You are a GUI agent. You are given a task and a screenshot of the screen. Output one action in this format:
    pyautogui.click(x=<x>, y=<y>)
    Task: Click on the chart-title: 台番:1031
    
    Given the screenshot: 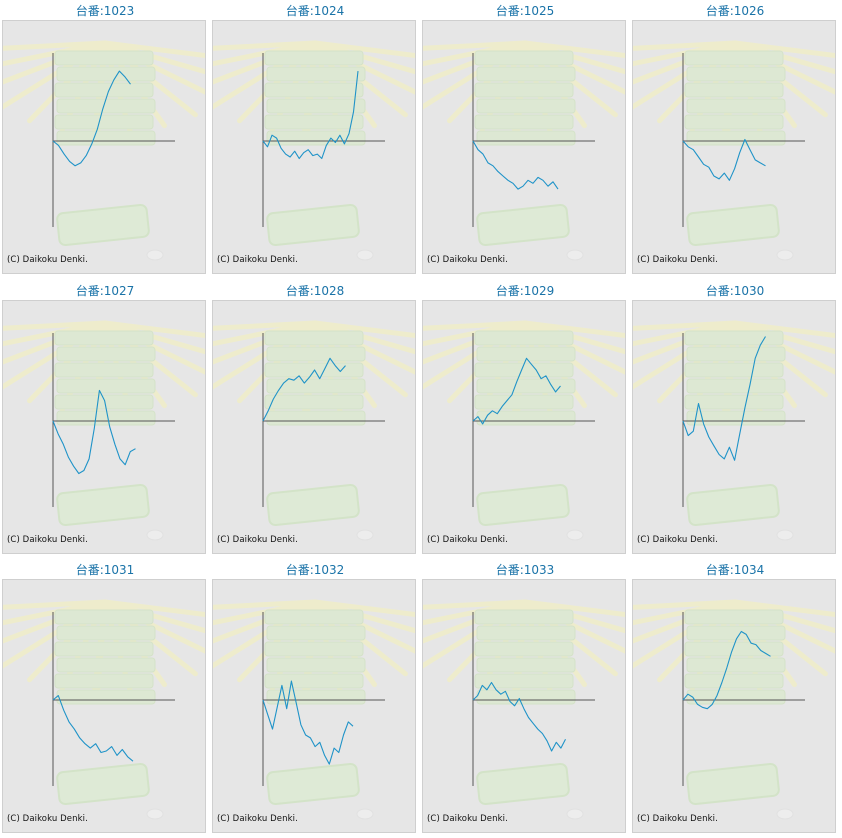 What is the action you would take?
    pyautogui.click(x=105, y=570)
    